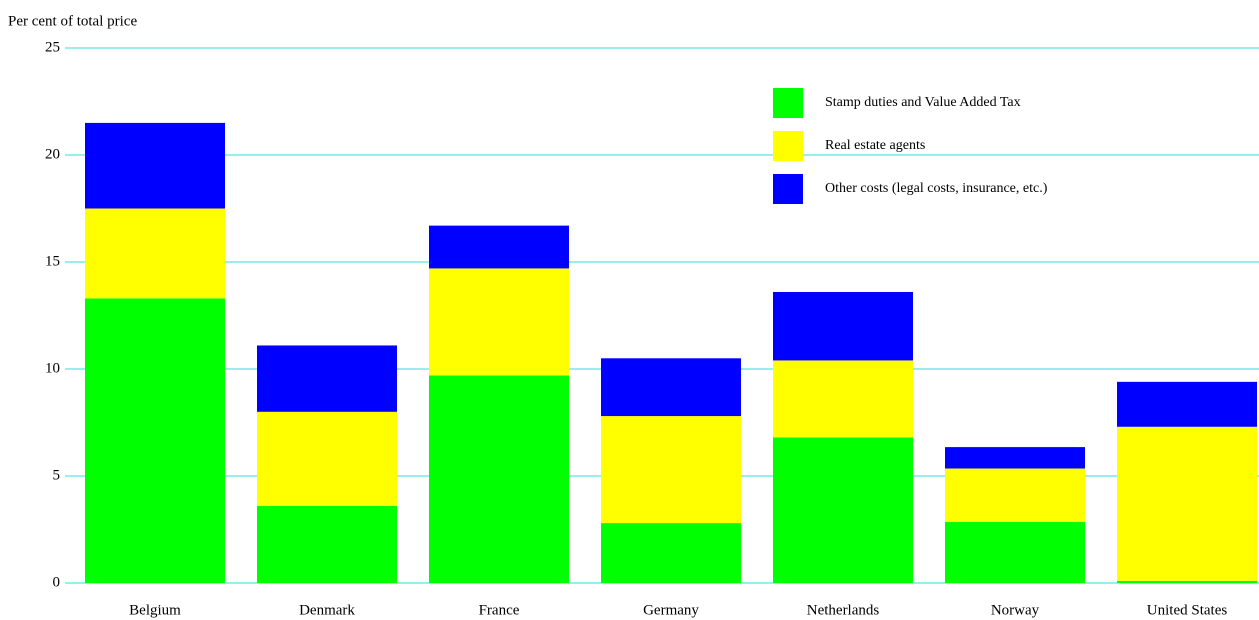 This screenshot has height=620, width=1259. What do you see at coordinates (52, 261) in the screenshot?
I see `y-tick-label: 15` at bounding box center [52, 261].